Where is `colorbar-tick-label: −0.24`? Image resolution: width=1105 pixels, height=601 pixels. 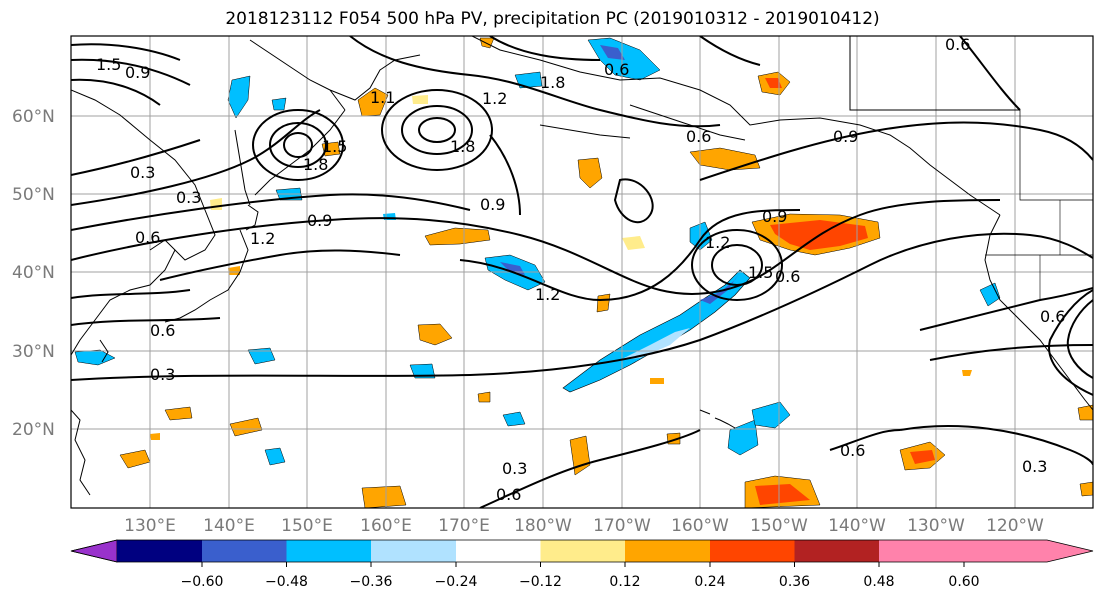 colorbar-tick-label: −0.24 is located at coordinates (456, 582).